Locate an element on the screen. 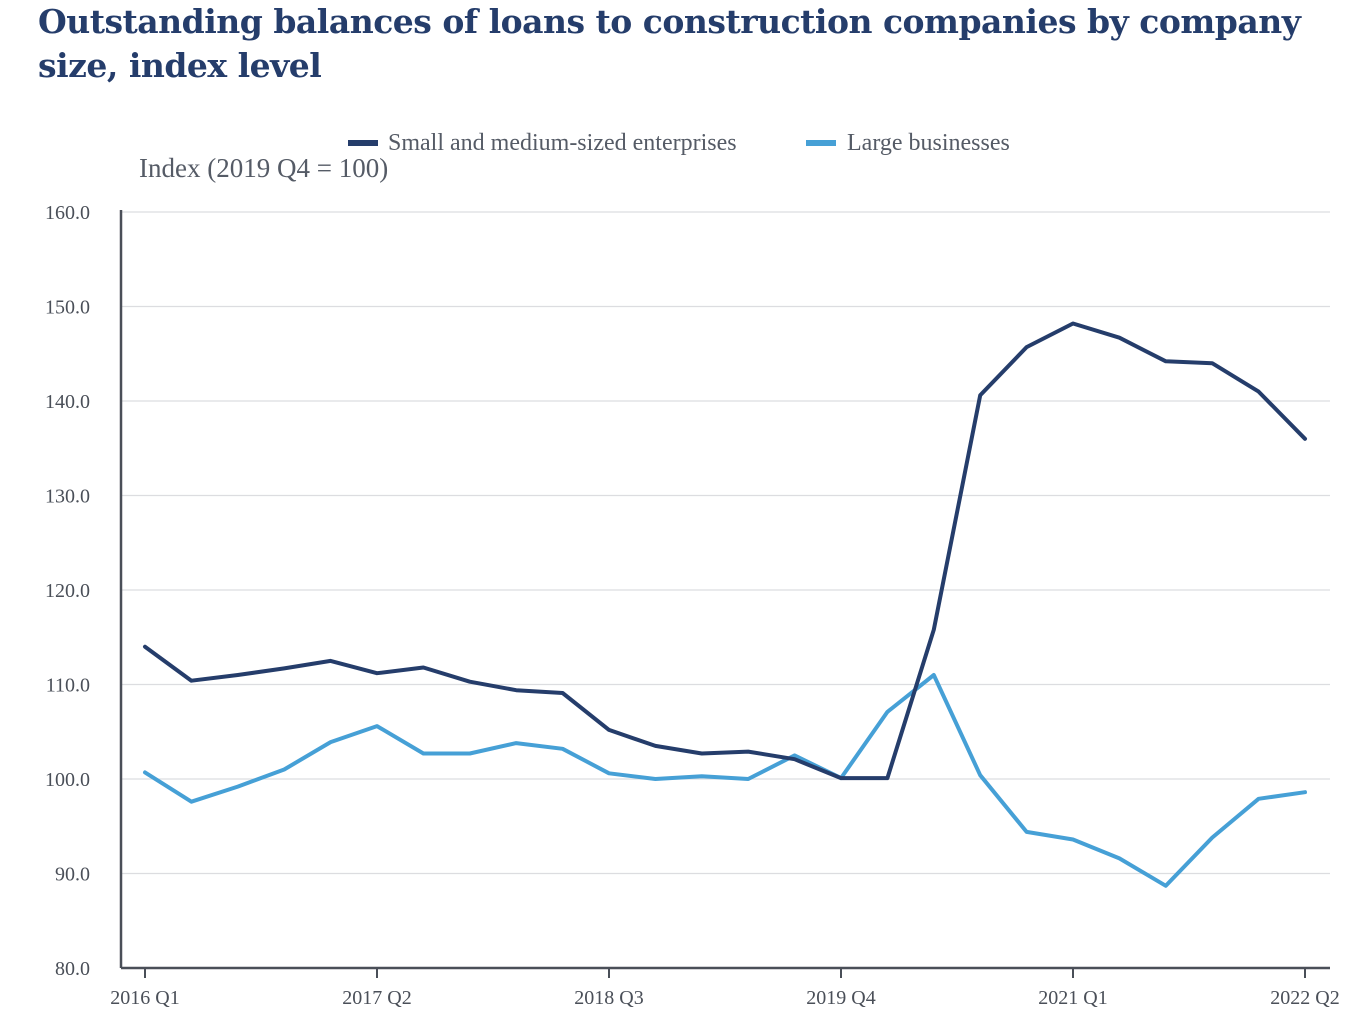 The width and height of the screenshot is (1372, 1020). x-tick-label: 2022 Q2 is located at coordinates (1304, 998).